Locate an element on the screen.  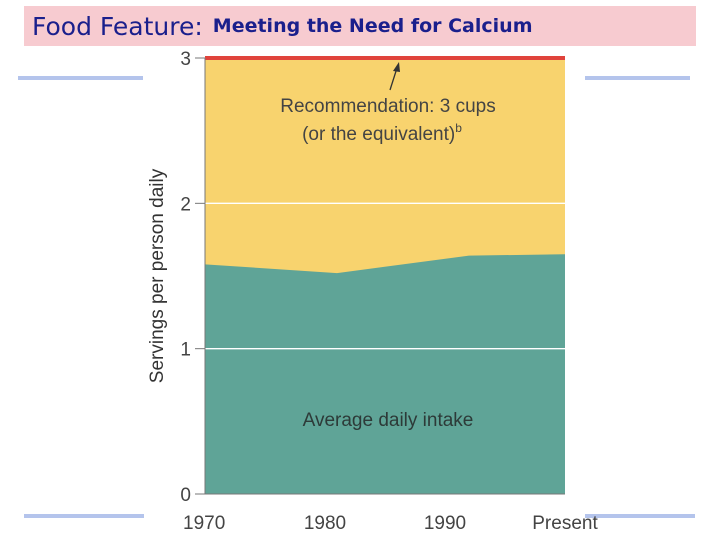
decor-line-bottom-left is located at coordinates (84, 516).